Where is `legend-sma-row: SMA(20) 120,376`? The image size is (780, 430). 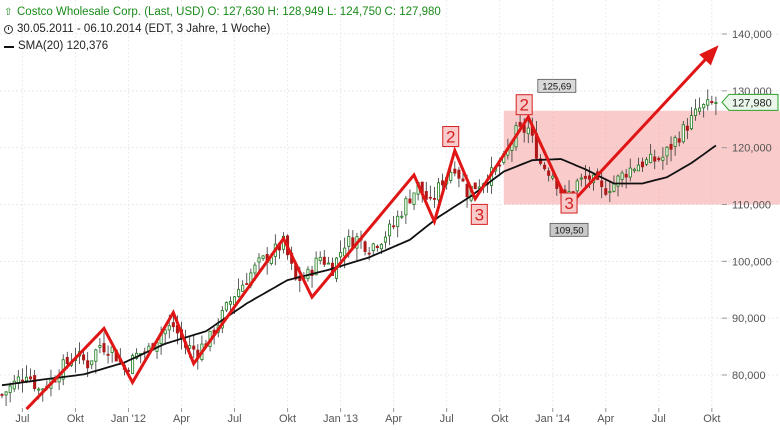
legend-sma-row: SMA(20) 120,376 is located at coordinates (222, 46).